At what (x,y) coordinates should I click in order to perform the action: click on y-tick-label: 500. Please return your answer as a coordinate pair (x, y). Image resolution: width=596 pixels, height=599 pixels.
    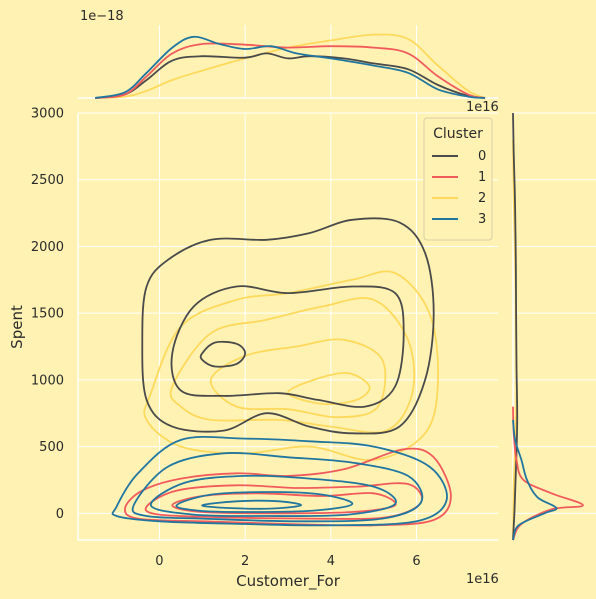
    Looking at the image, I should click on (51, 447).